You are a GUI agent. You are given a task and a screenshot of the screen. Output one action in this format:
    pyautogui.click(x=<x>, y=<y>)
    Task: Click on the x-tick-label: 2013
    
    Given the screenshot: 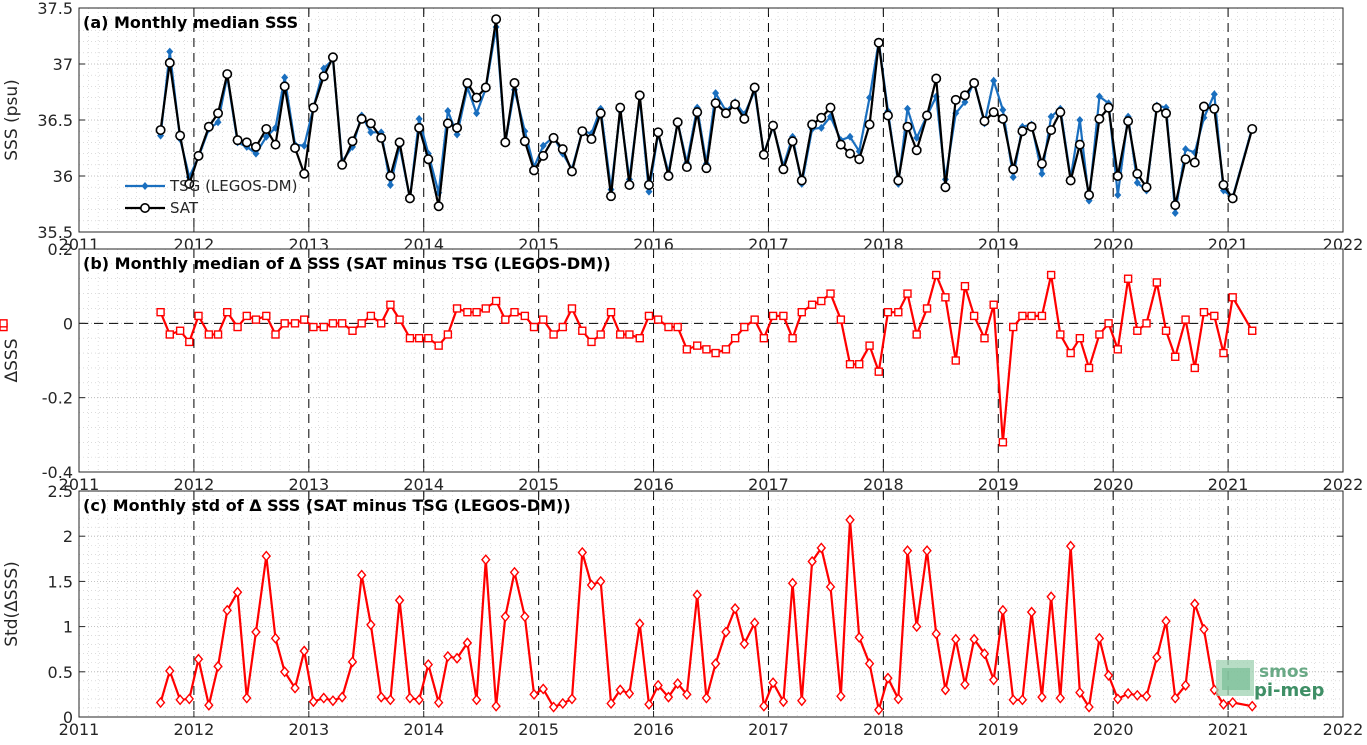 What is the action you would take?
    pyautogui.click(x=308, y=729)
    